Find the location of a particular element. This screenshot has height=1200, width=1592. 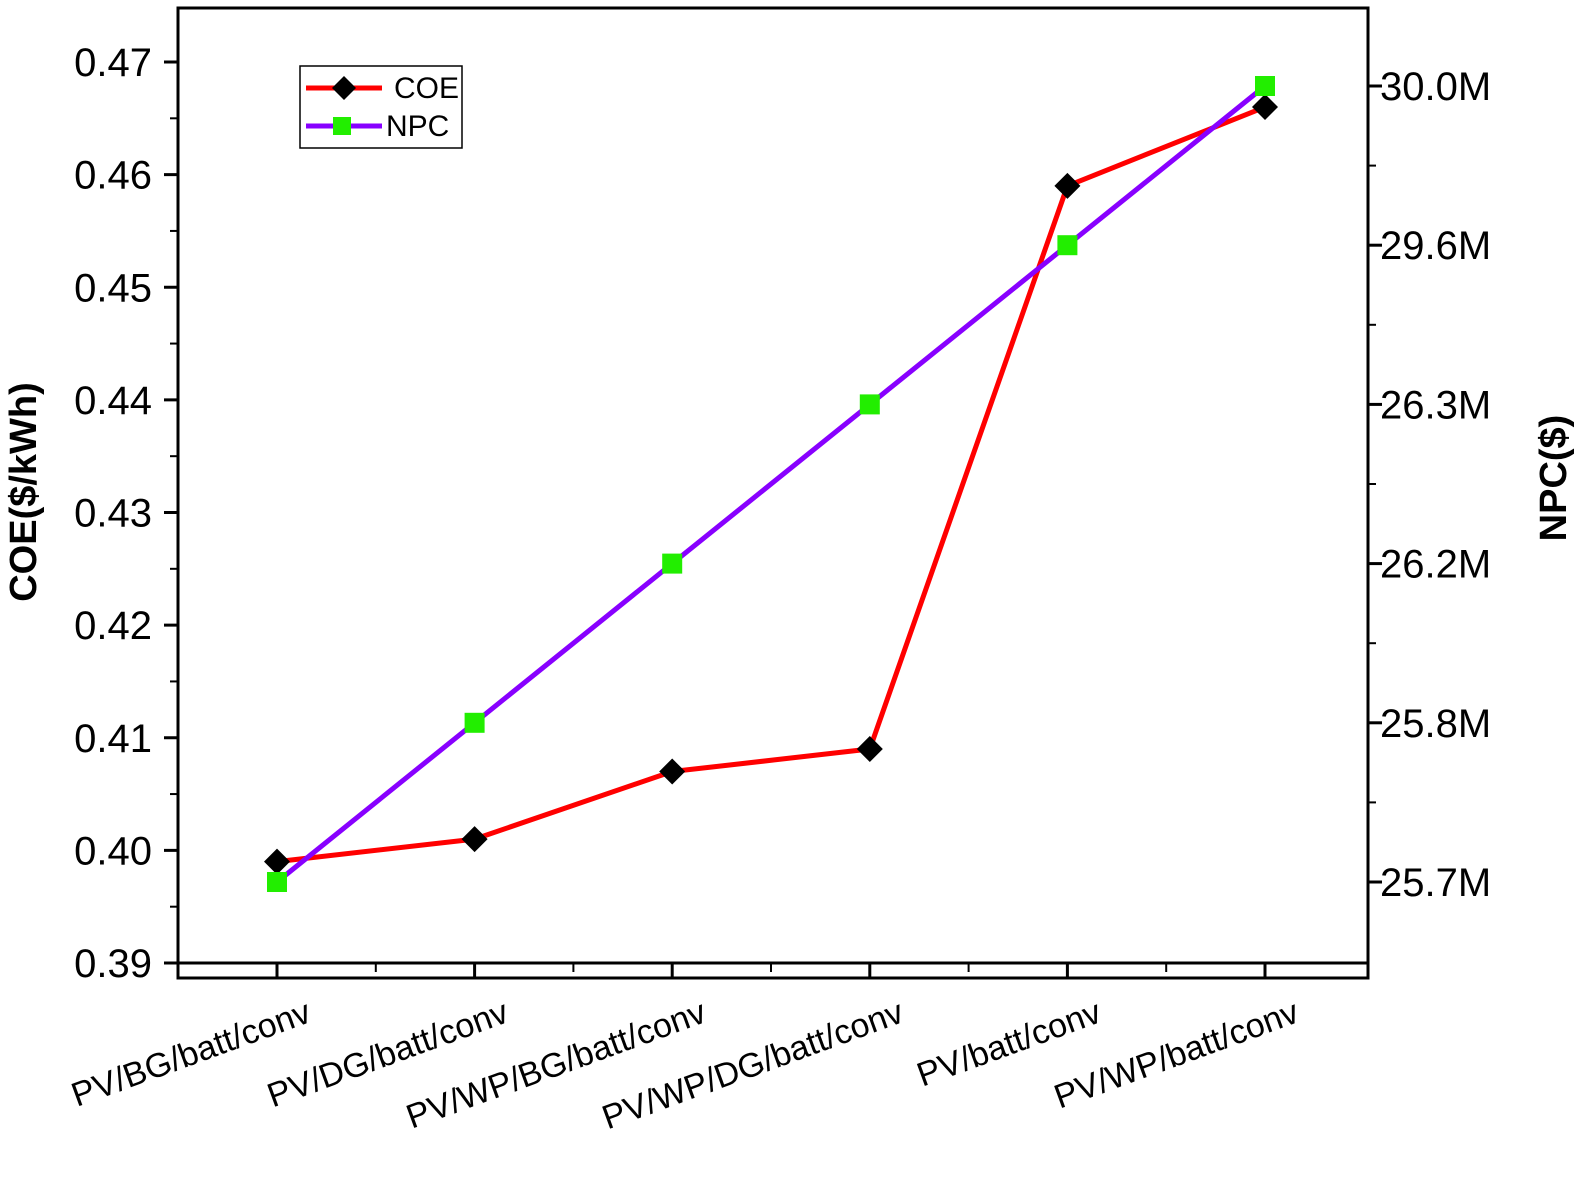

left-axis-title: COE($/kWh) is located at coordinates (24, 492).